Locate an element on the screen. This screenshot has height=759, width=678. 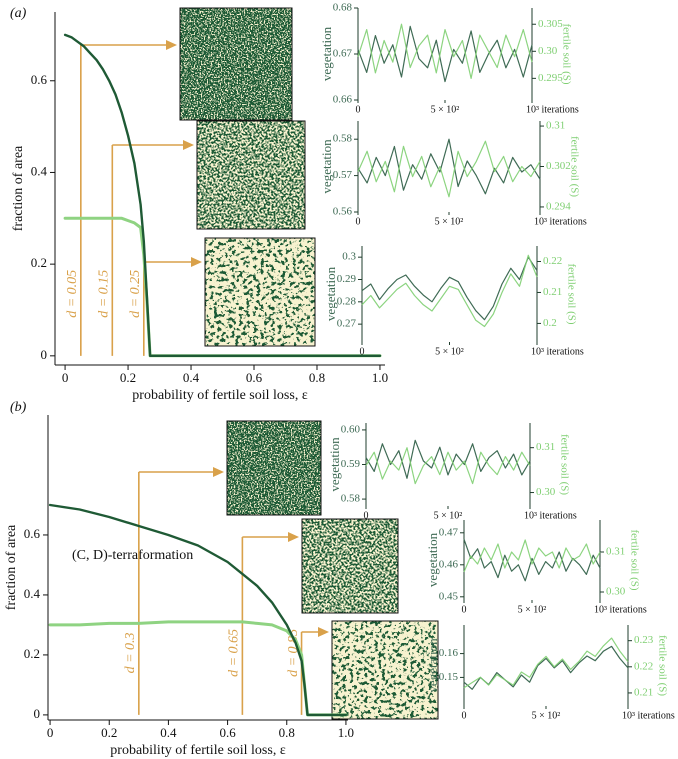
panel-label: (a) is located at coordinates (18, 13).